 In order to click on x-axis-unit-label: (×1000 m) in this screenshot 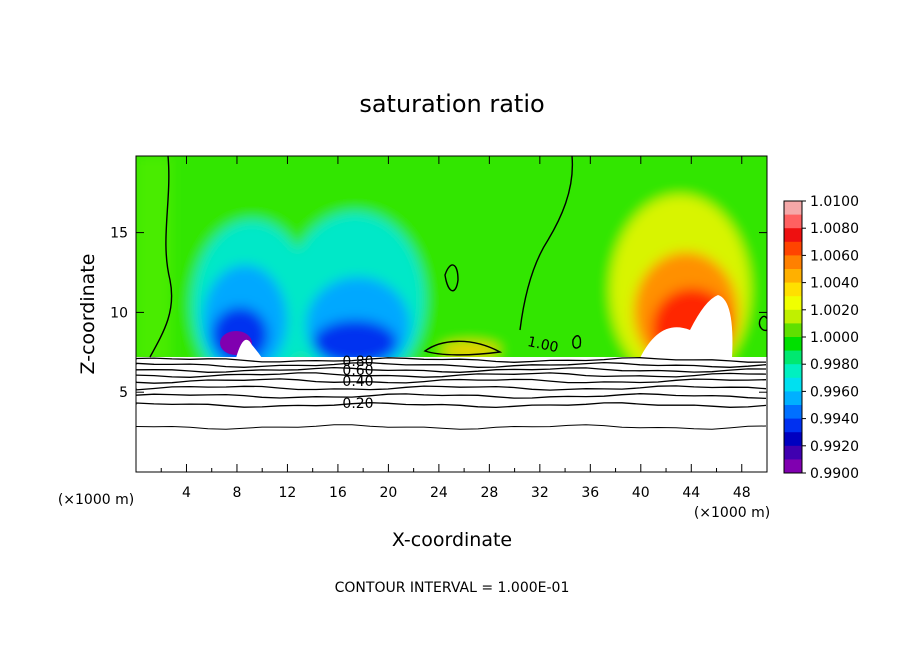, I will do `click(732, 513)`.